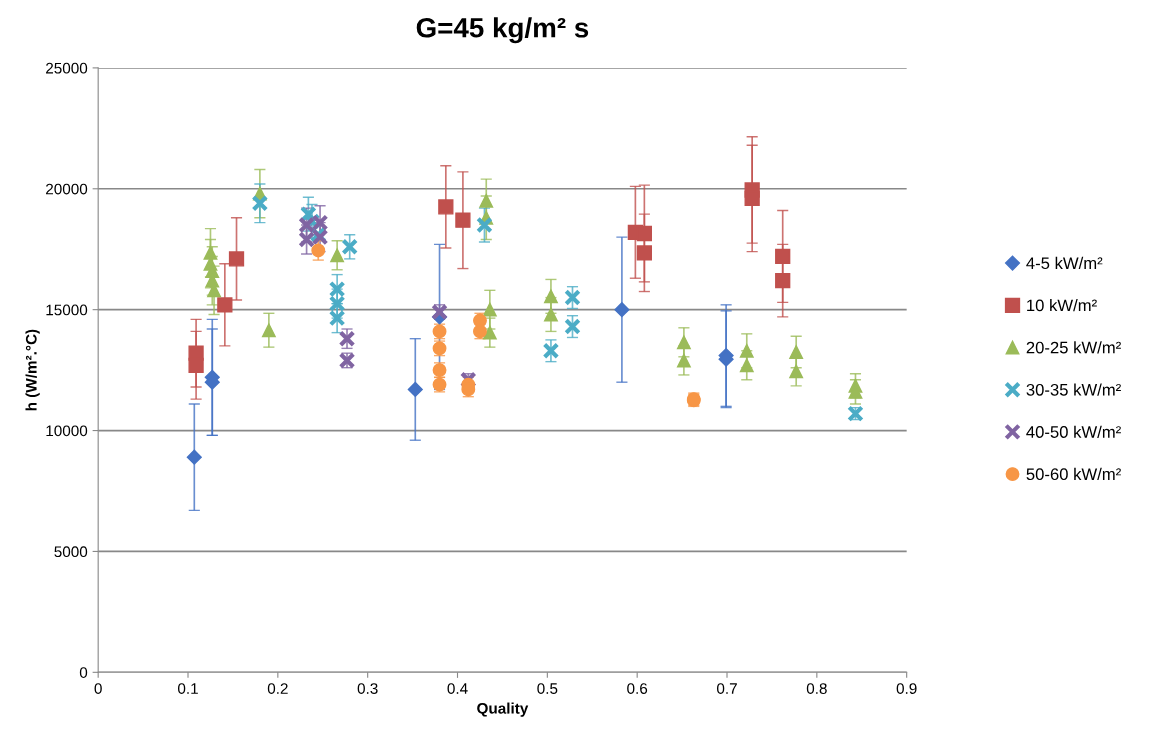 This screenshot has height=738, width=1155. What do you see at coordinates (547, 688) in the screenshot?
I see `x-tick-label: 0.5` at bounding box center [547, 688].